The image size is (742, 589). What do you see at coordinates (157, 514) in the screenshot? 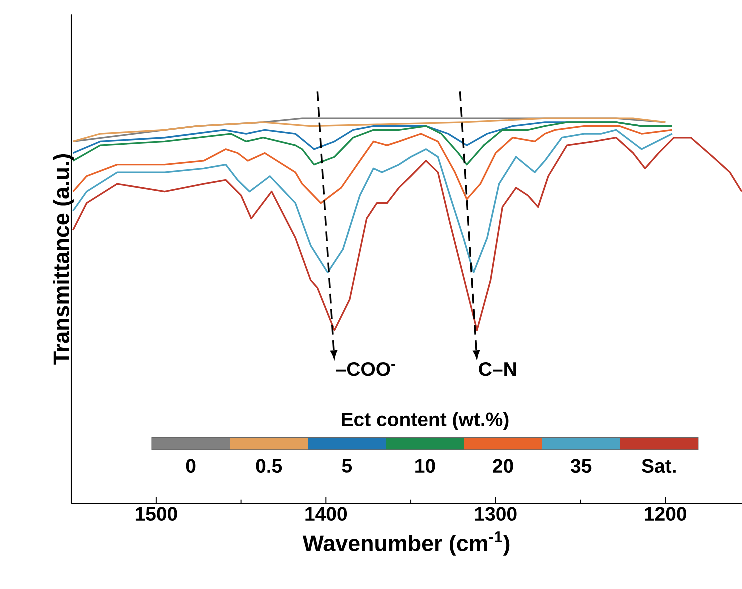
I see `x-tick-label: 1500` at bounding box center [157, 514].